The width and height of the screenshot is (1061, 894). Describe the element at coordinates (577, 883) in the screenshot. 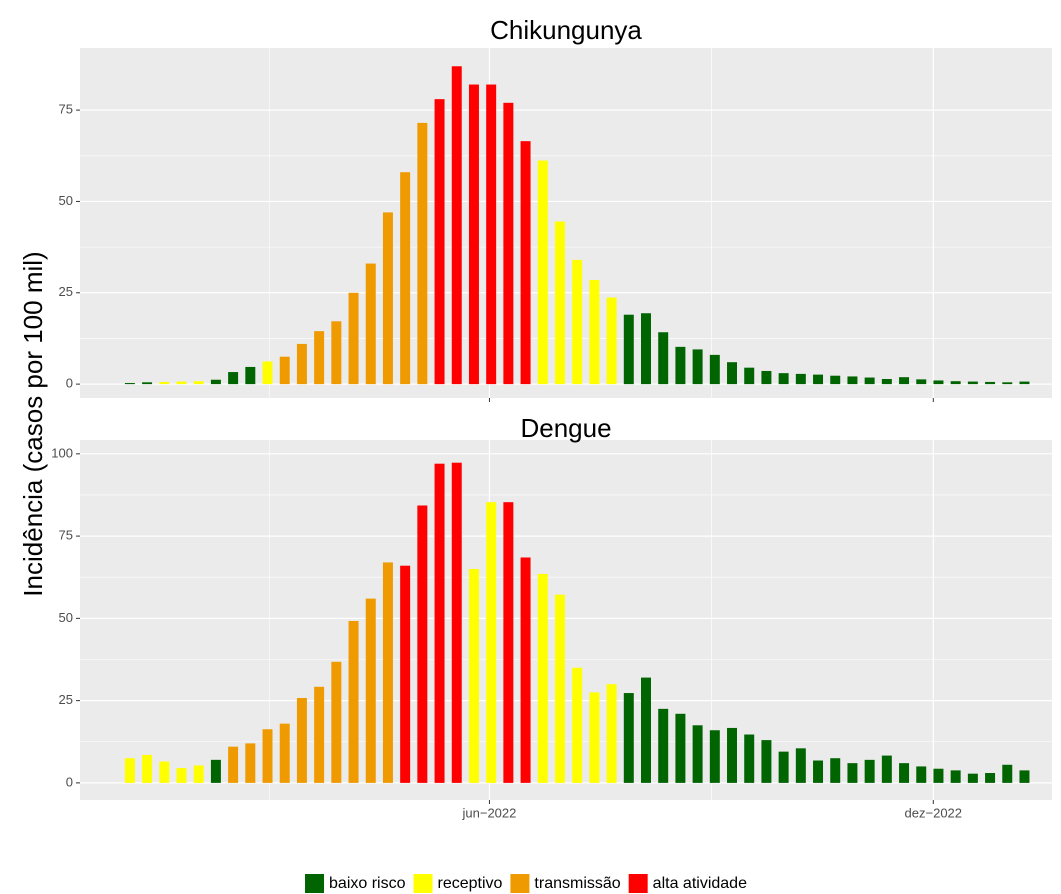

I see `legend-label: transmissão` at that location.